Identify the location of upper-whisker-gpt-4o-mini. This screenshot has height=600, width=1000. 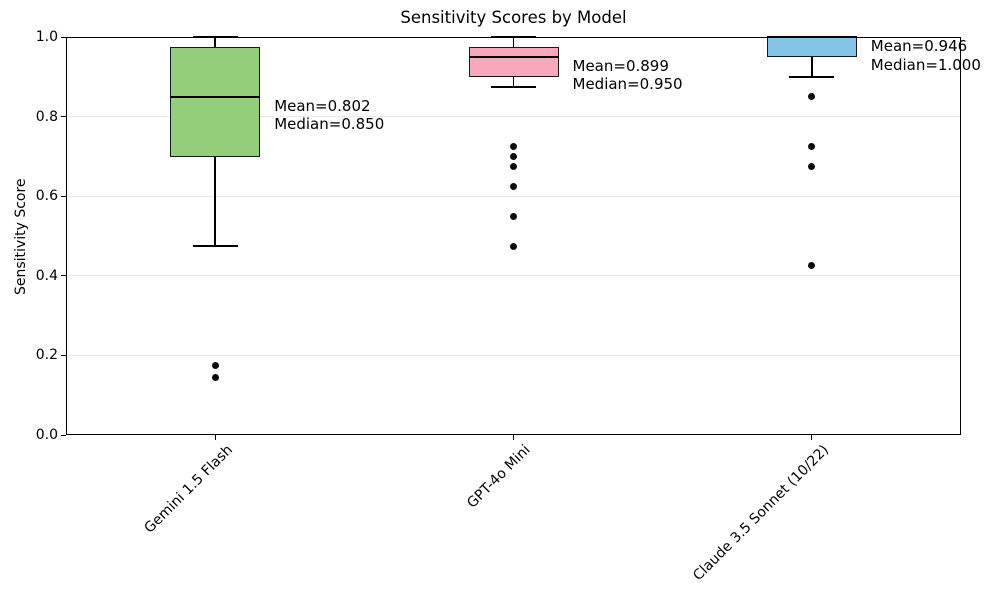
(513, 42).